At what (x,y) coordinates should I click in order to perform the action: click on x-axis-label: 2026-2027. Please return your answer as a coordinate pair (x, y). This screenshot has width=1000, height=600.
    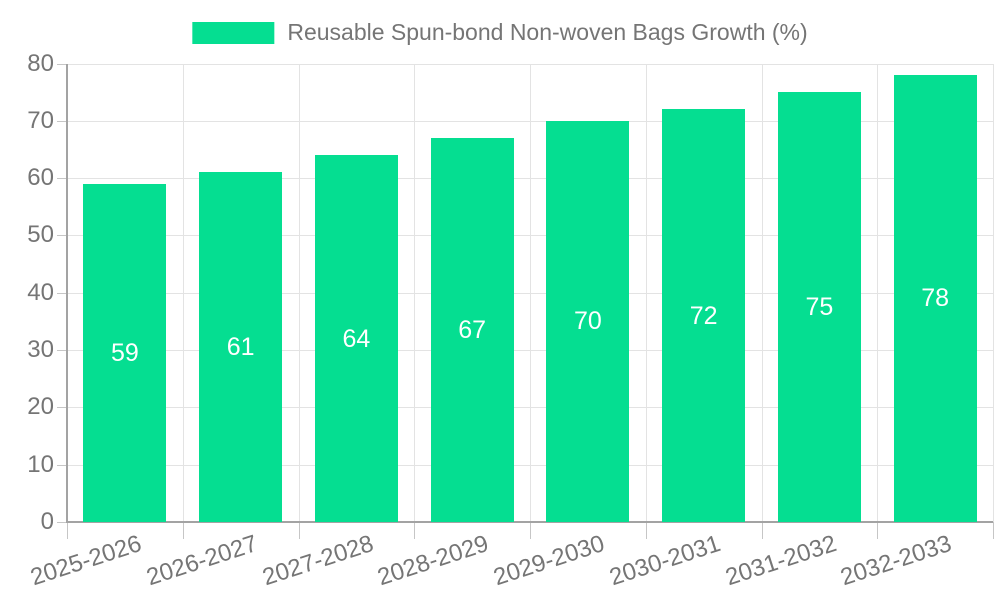
    Looking at the image, I should click on (202, 561).